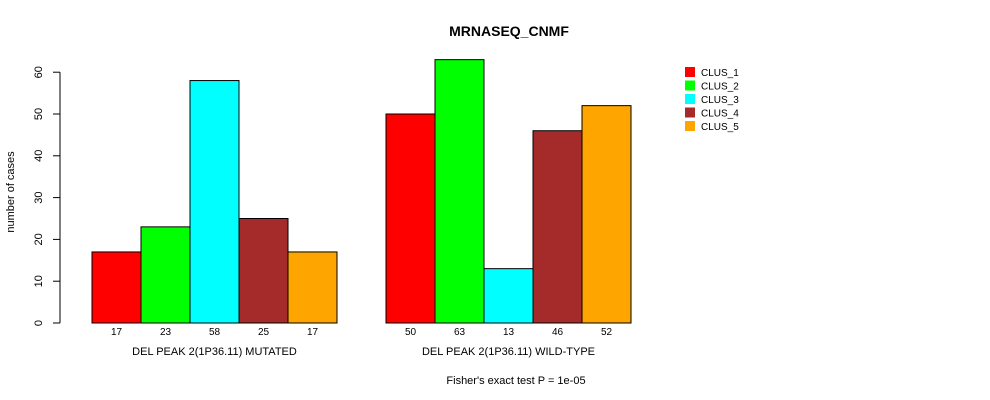 This screenshot has width=990, height=400. Describe the element at coordinates (214, 202) in the screenshot. I see `bar-clus3-group1` at that location.